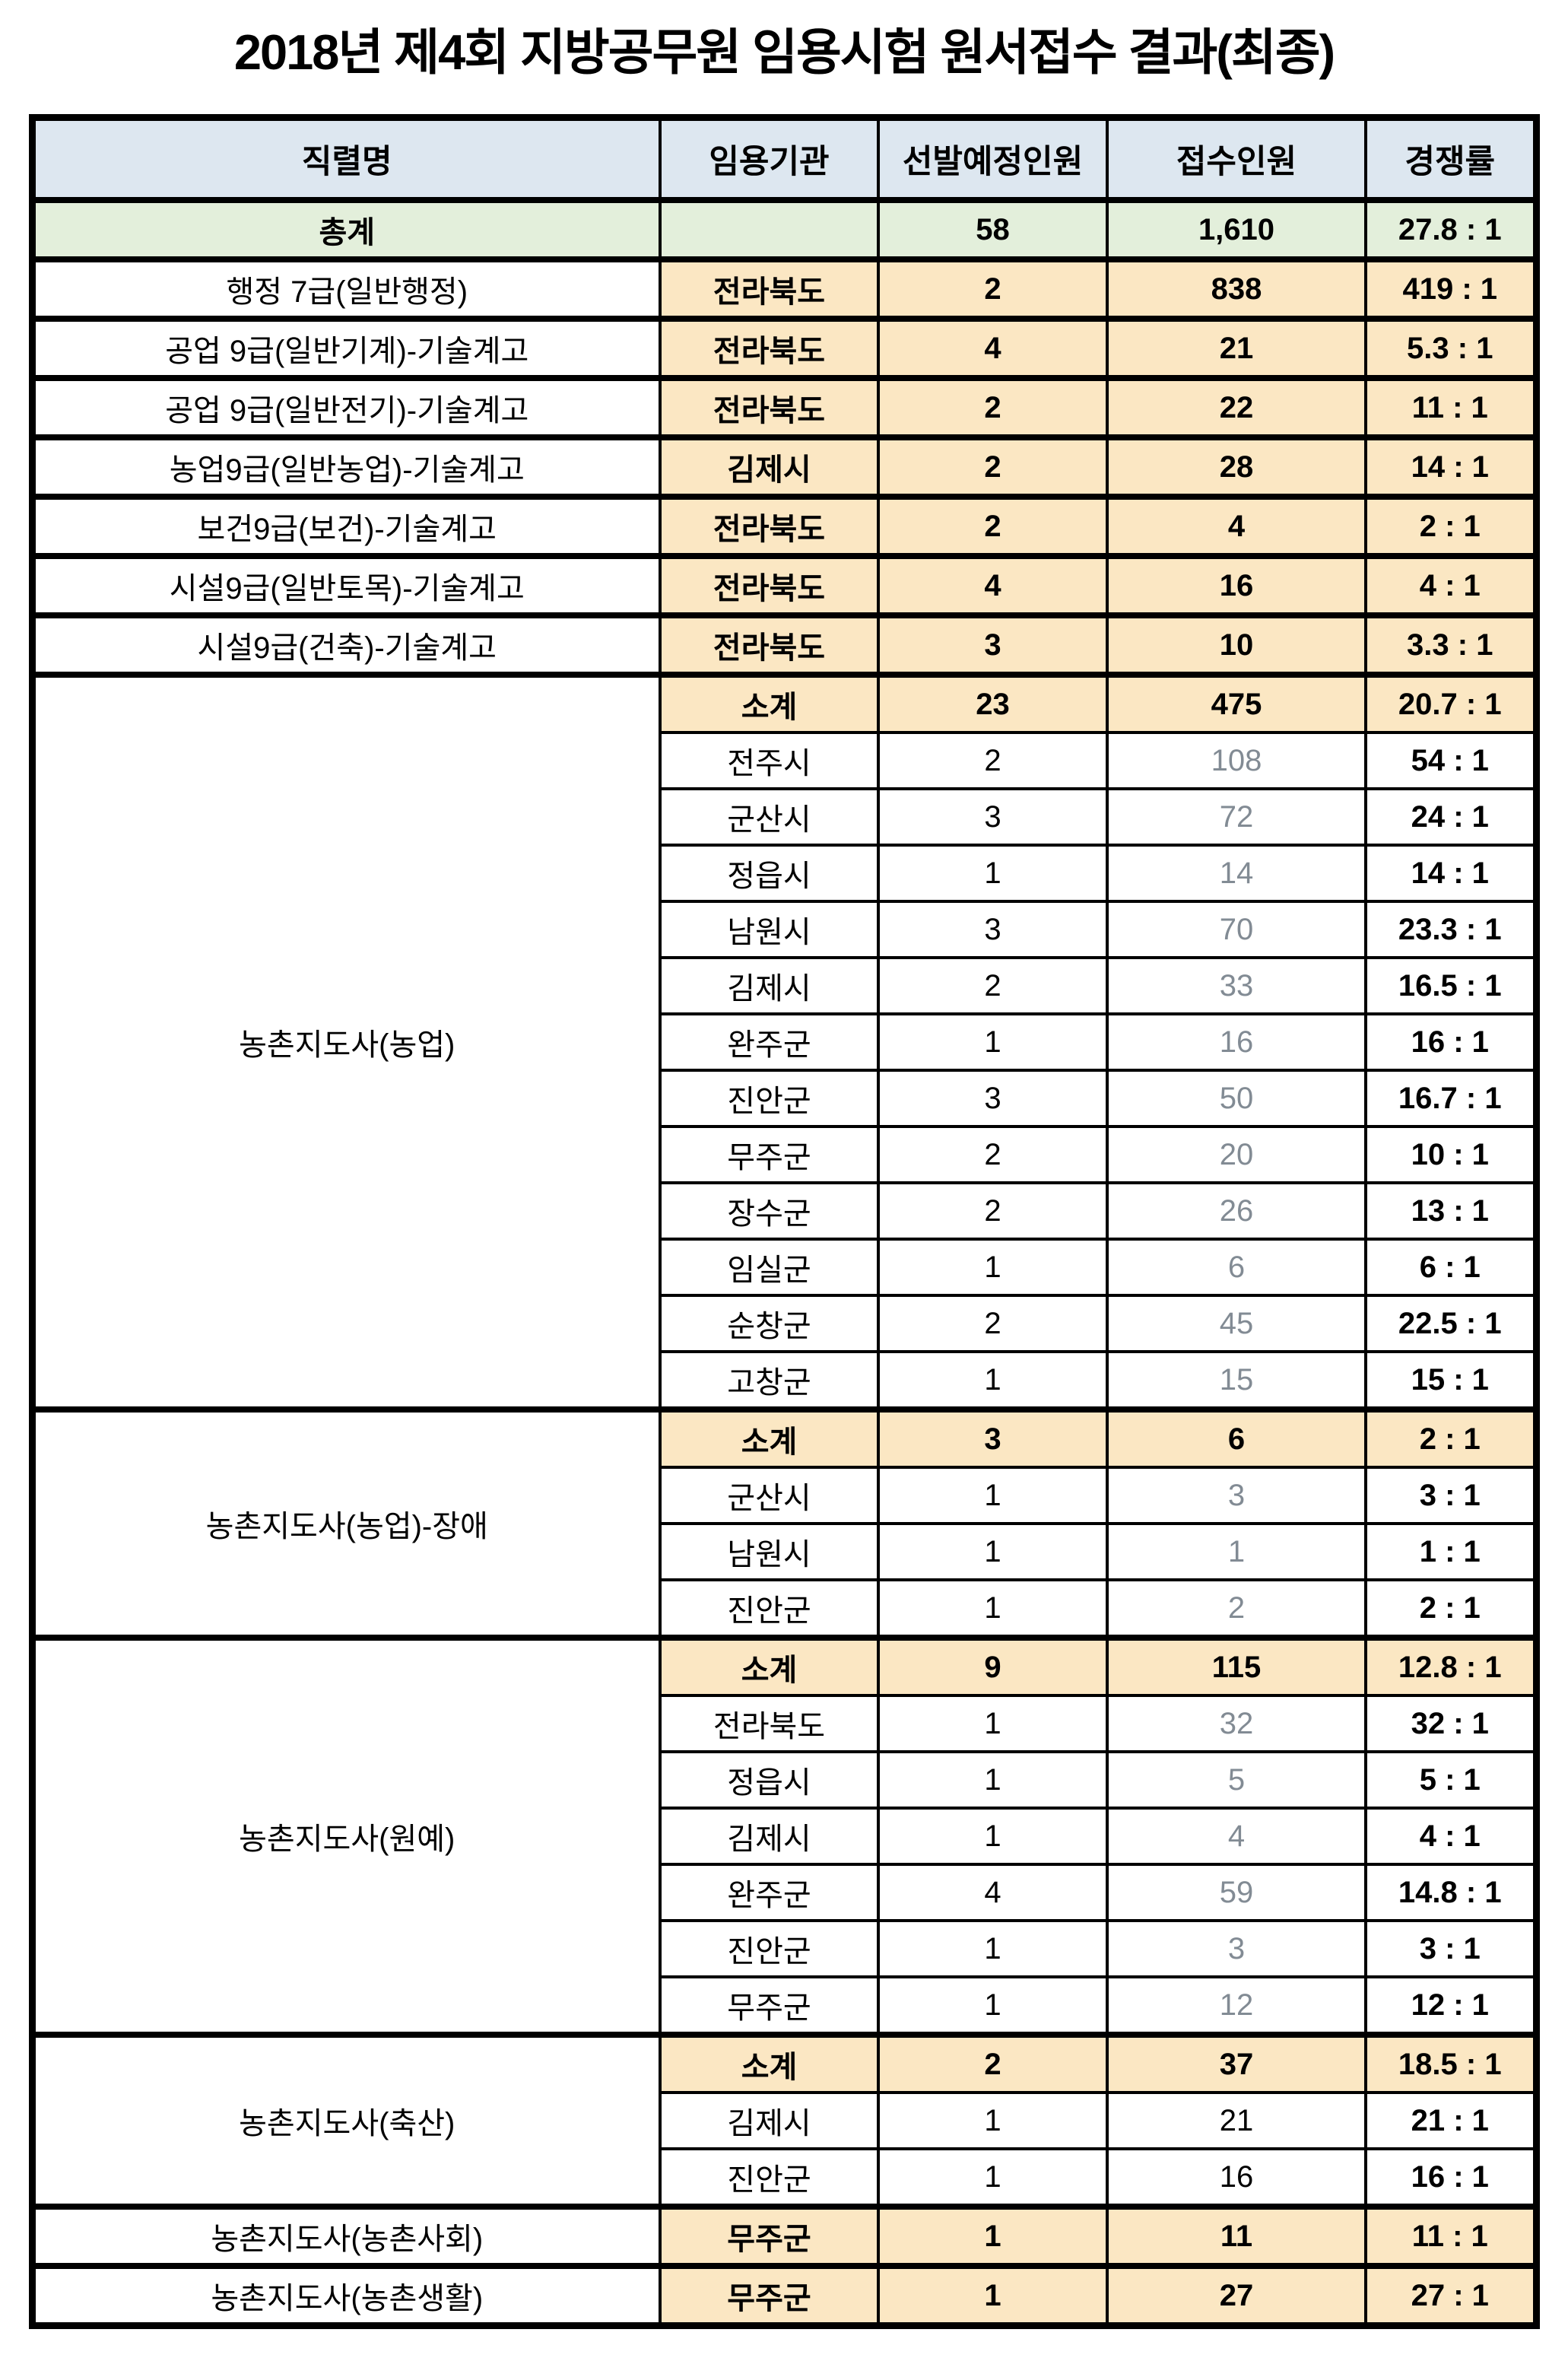 This screenshot has height=2377, width=1568. Describe the element at coordinates (1451, 526) in the screenshot. I see `ratio-cell: 2 : 1` at that location.